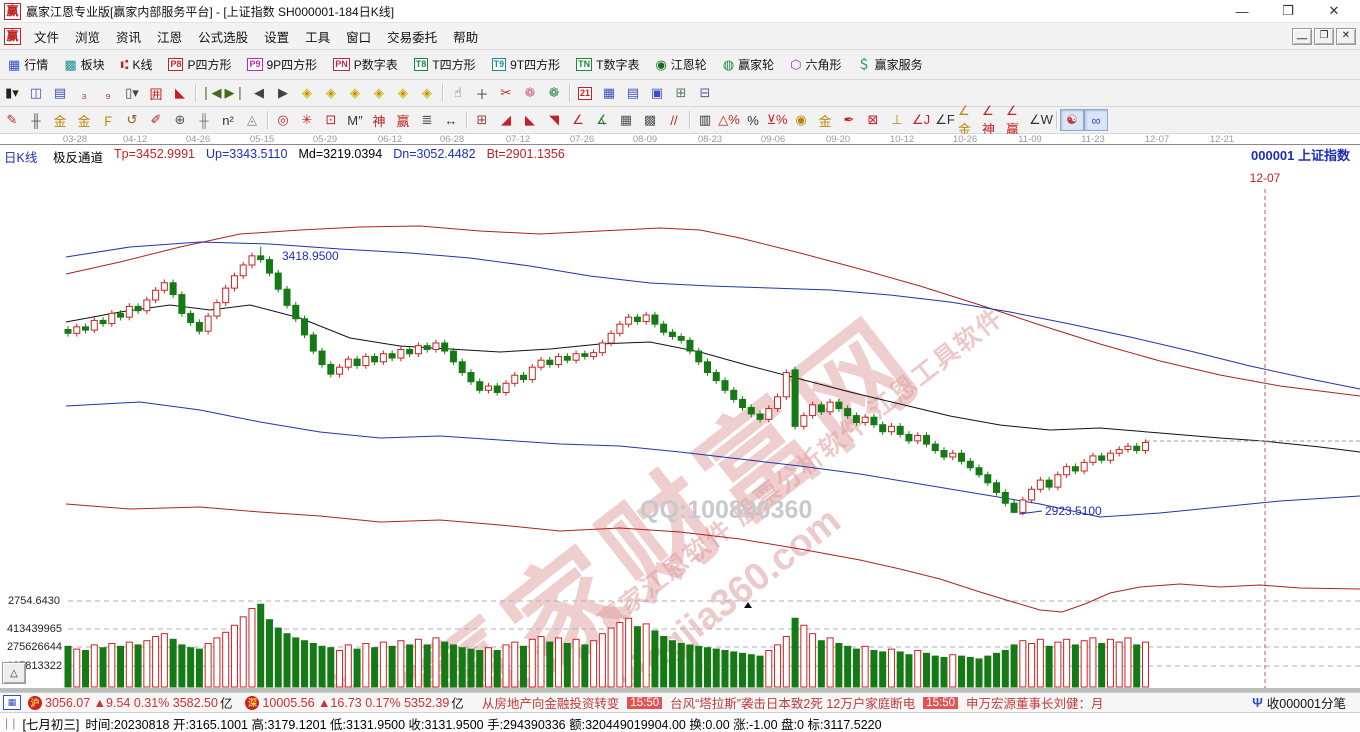 The image size is (1360, 732). I want to click on gold-coin-icon: ◉, so click(801, 119).